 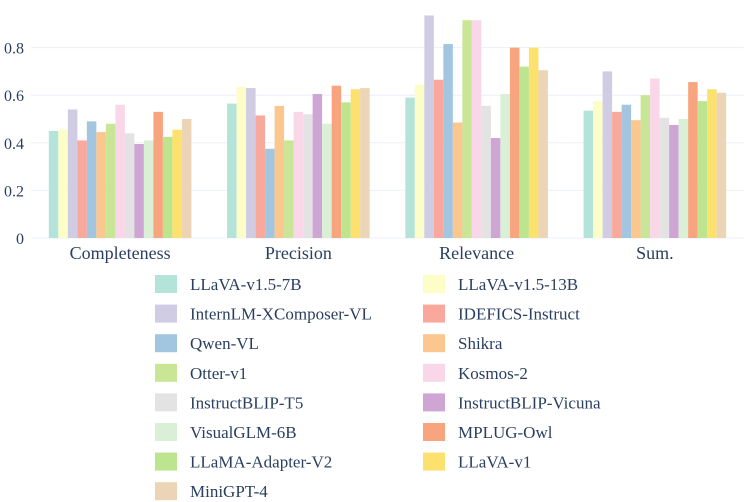 What do you see at coordinates (224, 343) in the screenshot?
I see `legend-label: Qwen-VL` at bounding box center [224, 343].